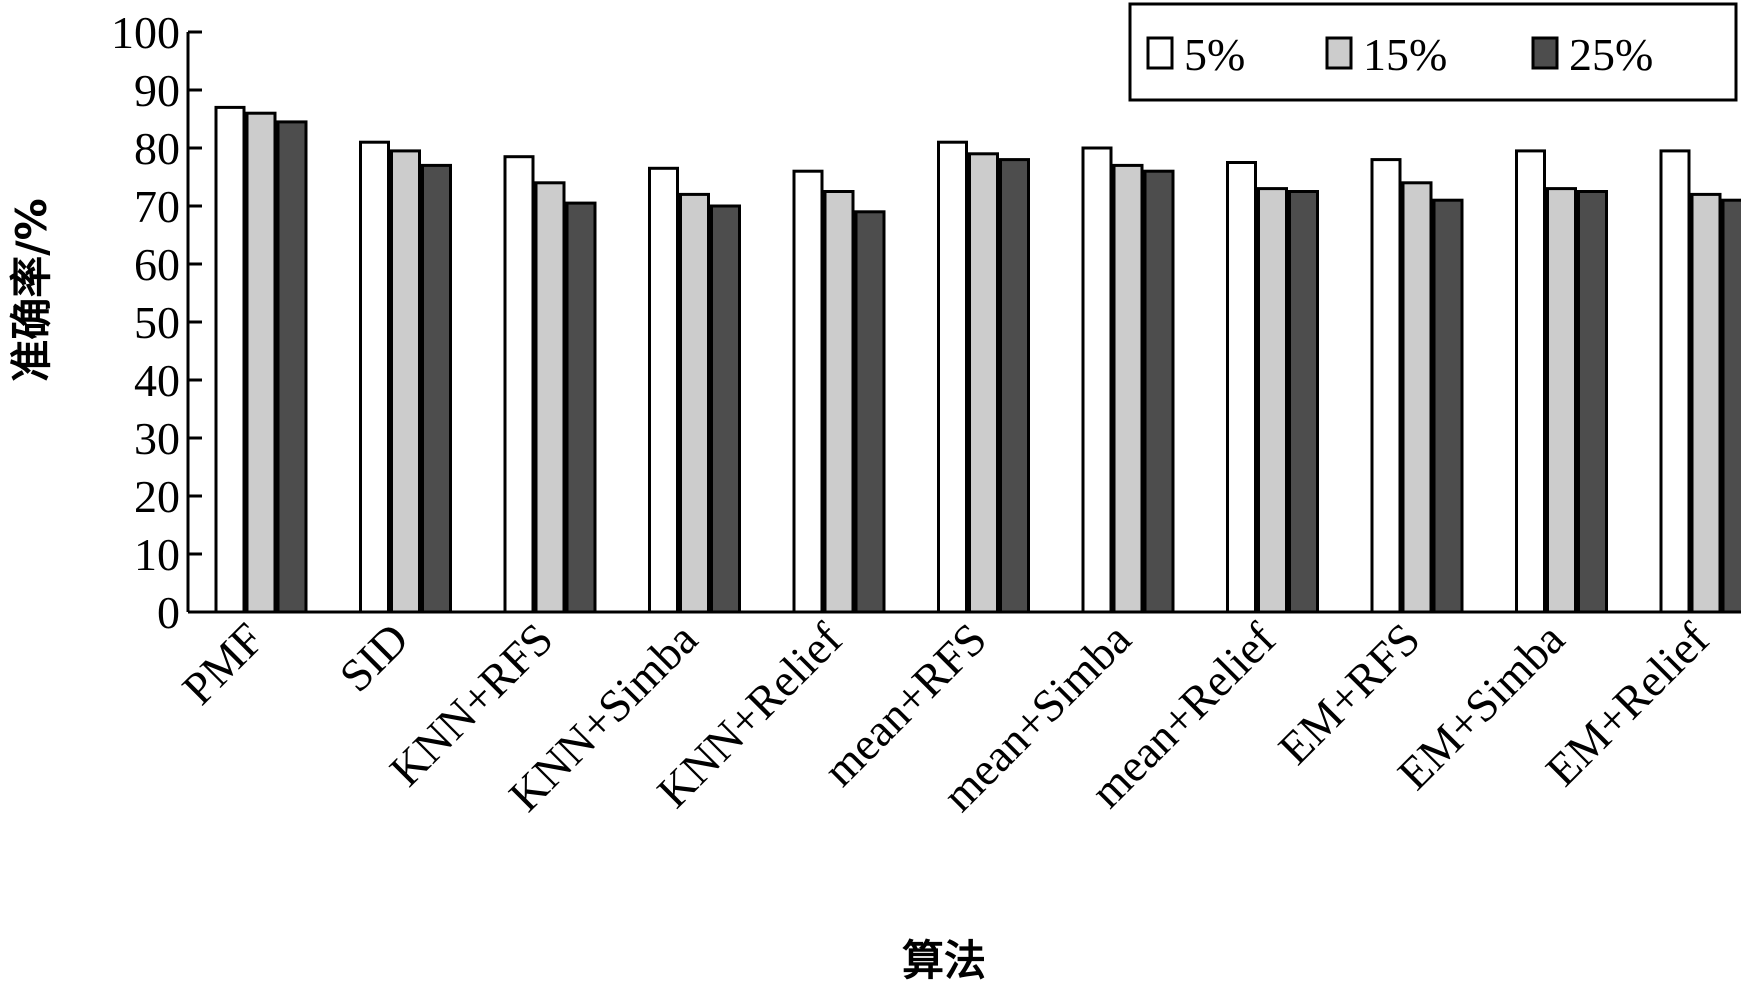  I want to click on y-tick-label: 70, so click(157, 206).